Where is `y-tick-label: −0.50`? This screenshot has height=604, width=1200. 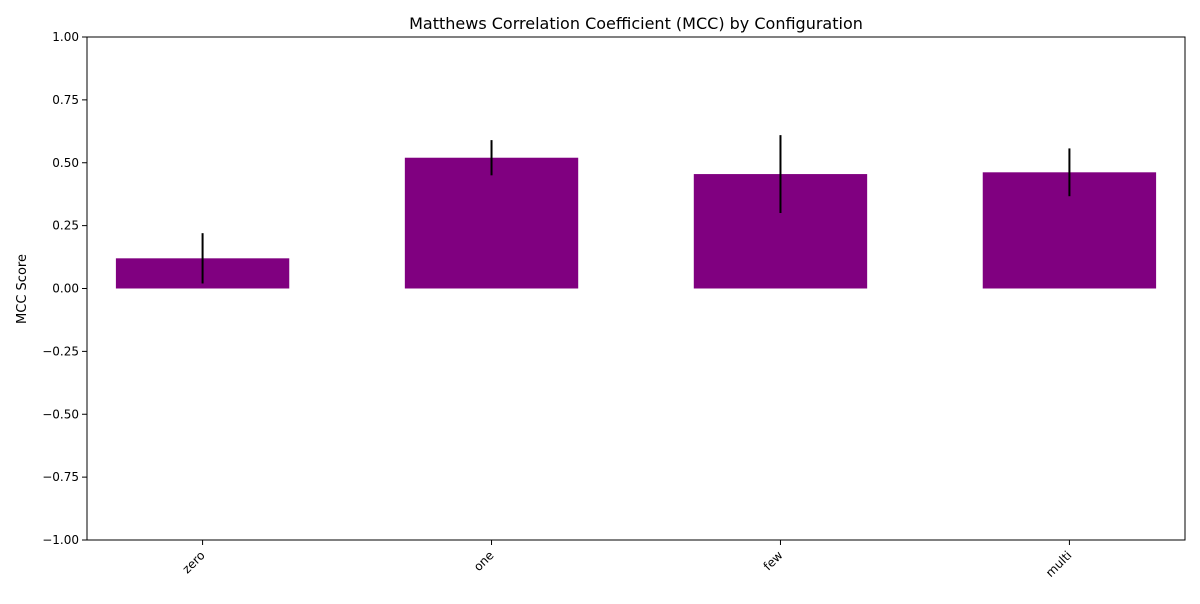 y-tick-label: −0.50 is located at coordinates (60, 414).